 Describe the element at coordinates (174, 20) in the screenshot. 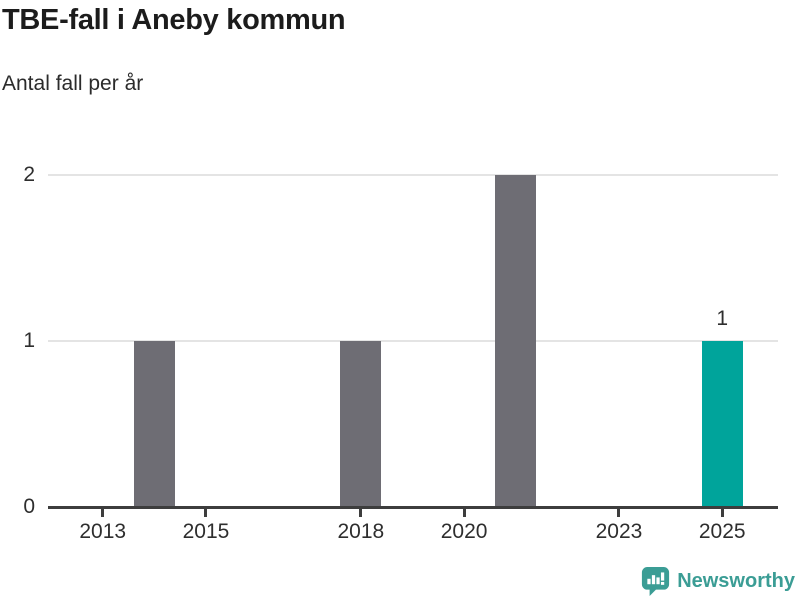

I see `chart-title: TBE-fall i Aneby kommun` at that location.